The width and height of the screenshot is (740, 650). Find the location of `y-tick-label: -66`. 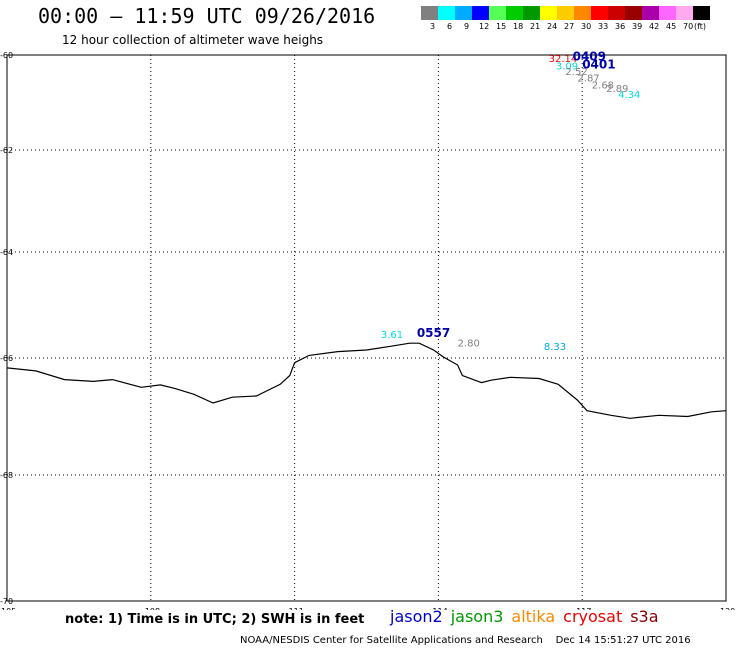

y-tick-label: -66 is located at coordinates (6, 358).